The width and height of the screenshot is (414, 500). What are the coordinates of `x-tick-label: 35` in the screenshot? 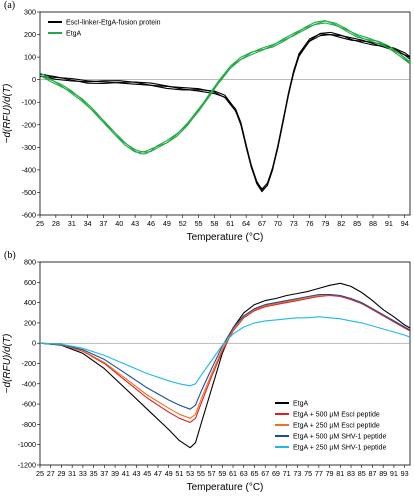 It's located at (94, 473).